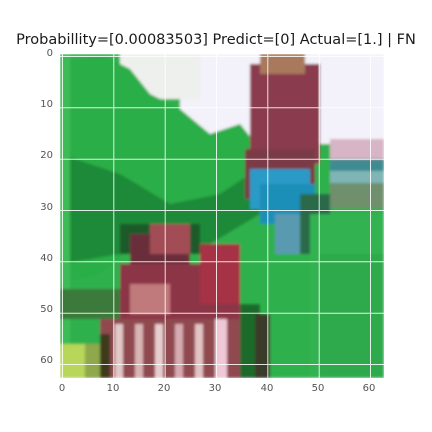 This screenshot has height=432, width=432. I want to click on x-tick-label: 10, so click(113, 388).